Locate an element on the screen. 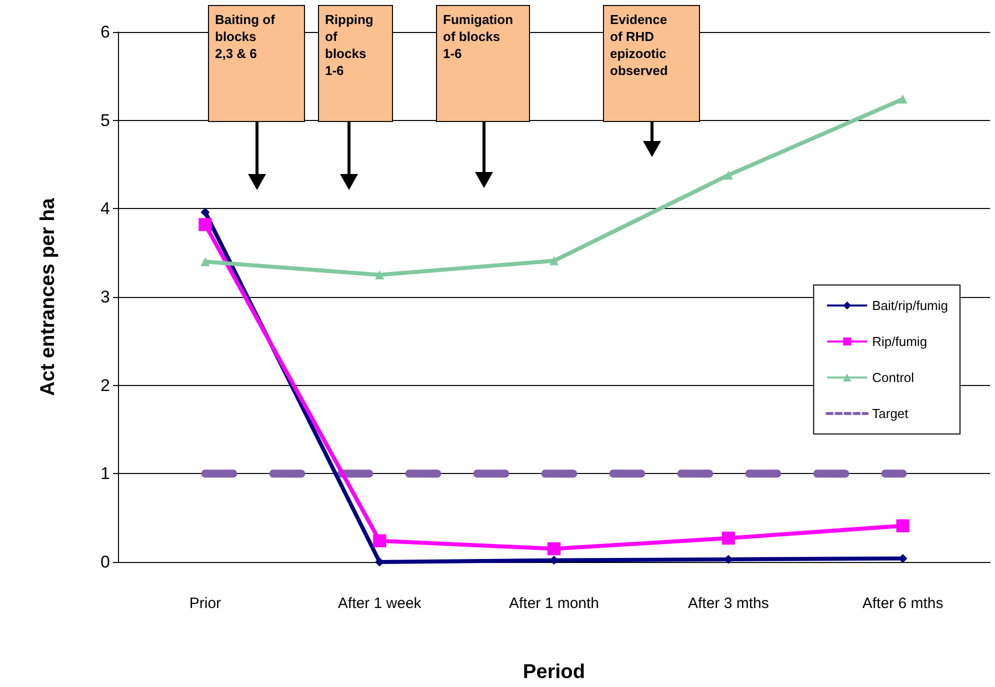 This screenshot has height=687, width=995. y-tick-label: 0 is located at coordinates (105, 562).